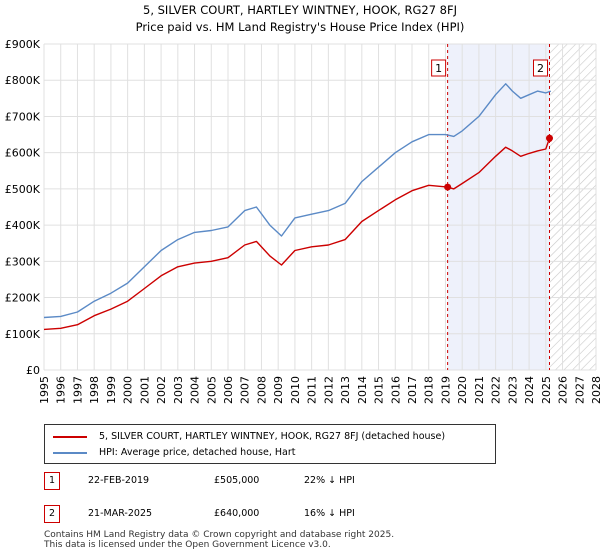 This screenshot has height=560, width=600. Describe the element at coordinates (345, 390) in the screenshot. I see `x-tick-label: 2013` at that location.